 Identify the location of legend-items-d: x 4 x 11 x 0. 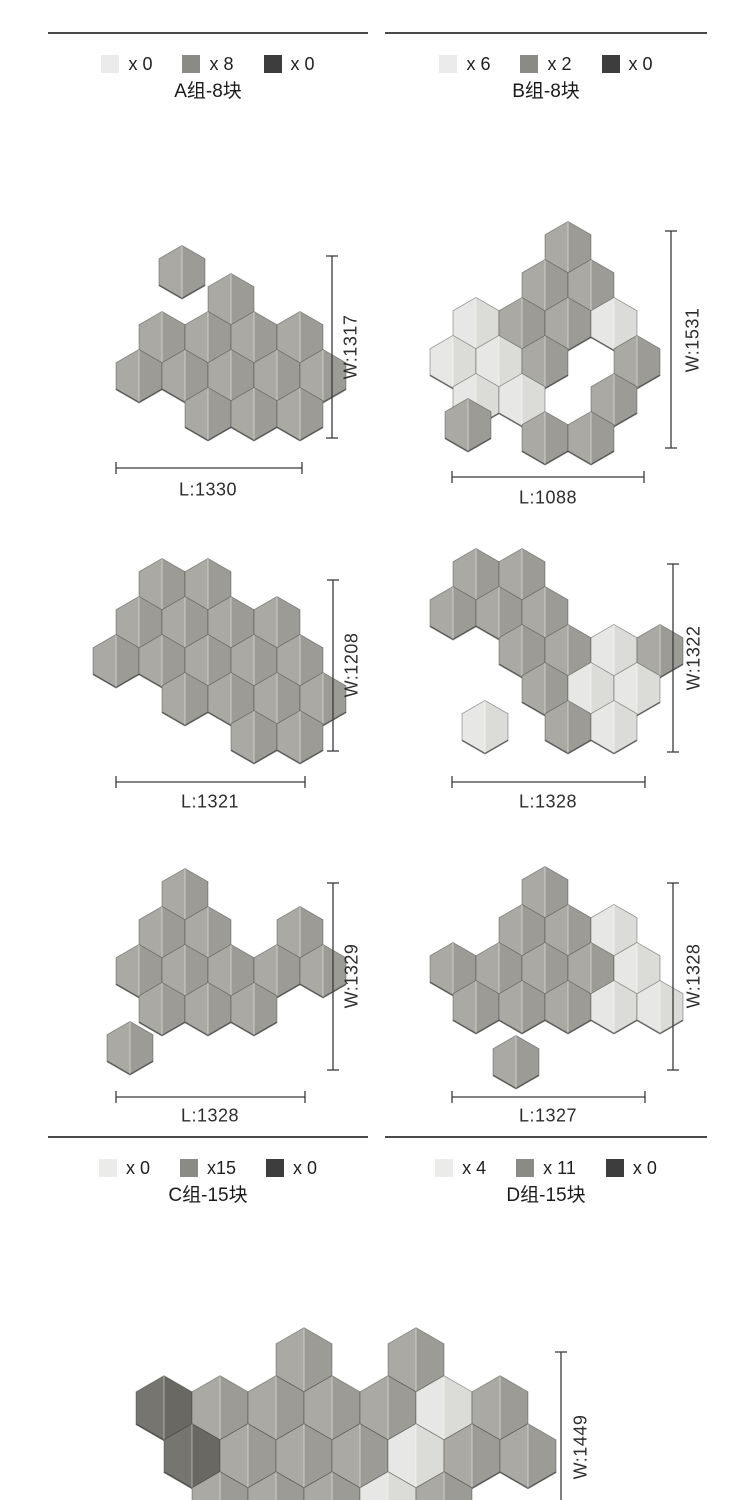
(546, 1168).